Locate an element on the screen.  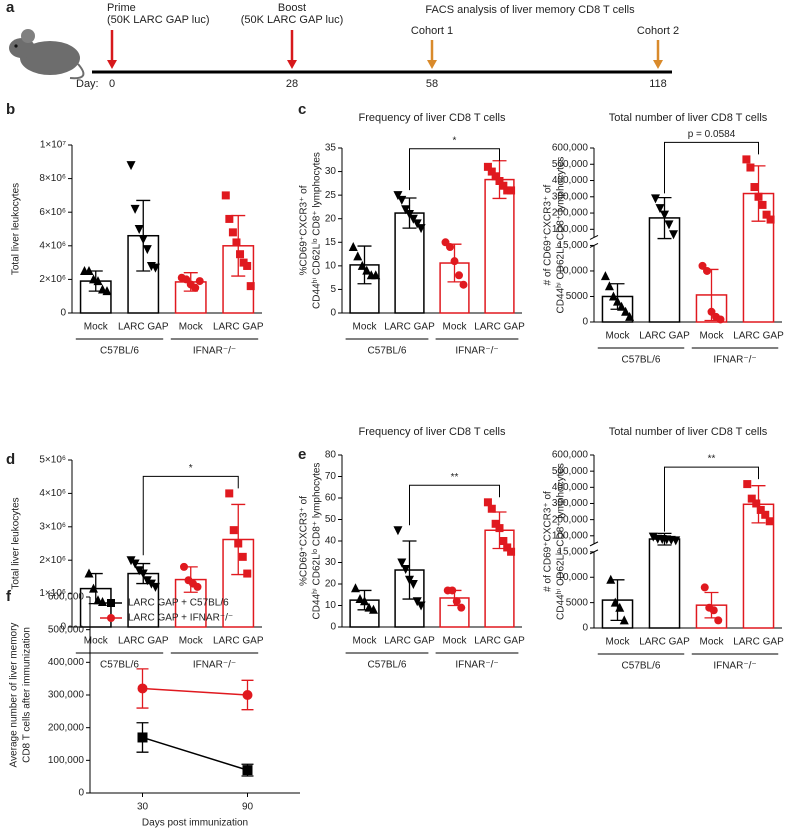
y-tick-label: 400,000 is located at coordinates (66, 662).